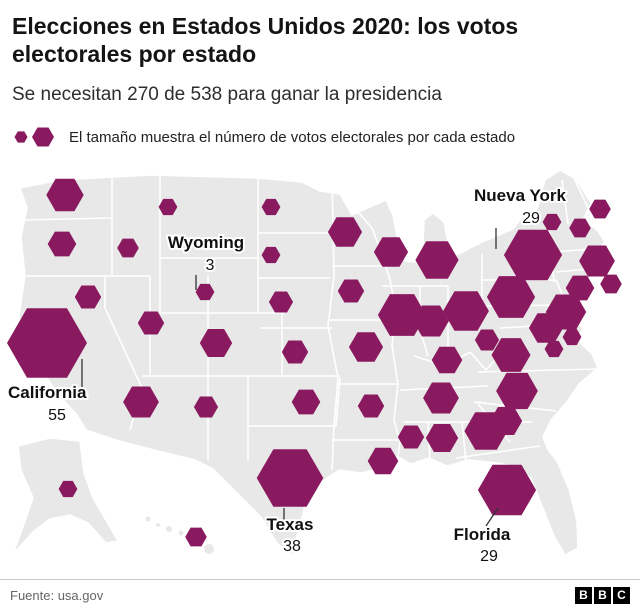 The height and width of the screenshot is (610, 640). What do you see at coordinates (196, 537) in the screenshot?
I see `state-hexagon-hi` at bounding box center [196, 537].